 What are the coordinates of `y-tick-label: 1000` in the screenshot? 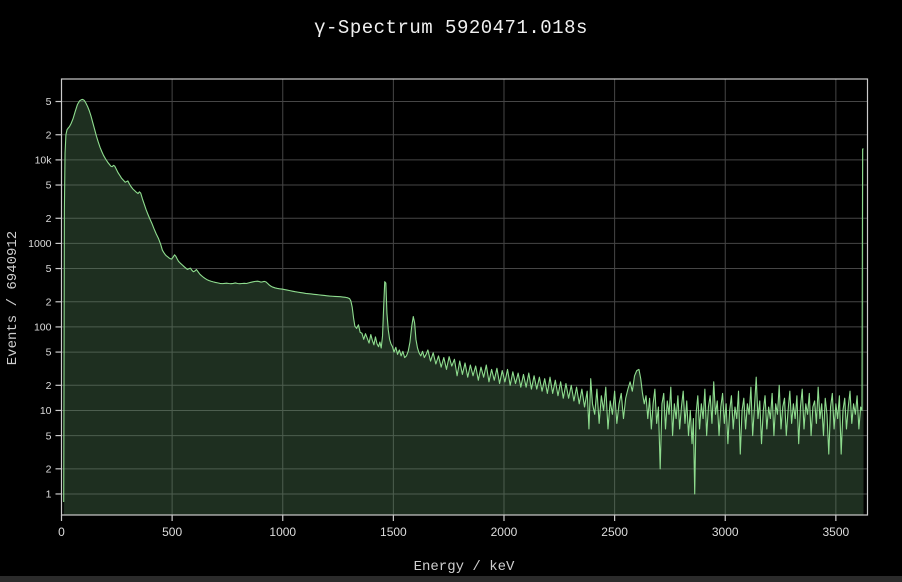 It's located at (40, 244).